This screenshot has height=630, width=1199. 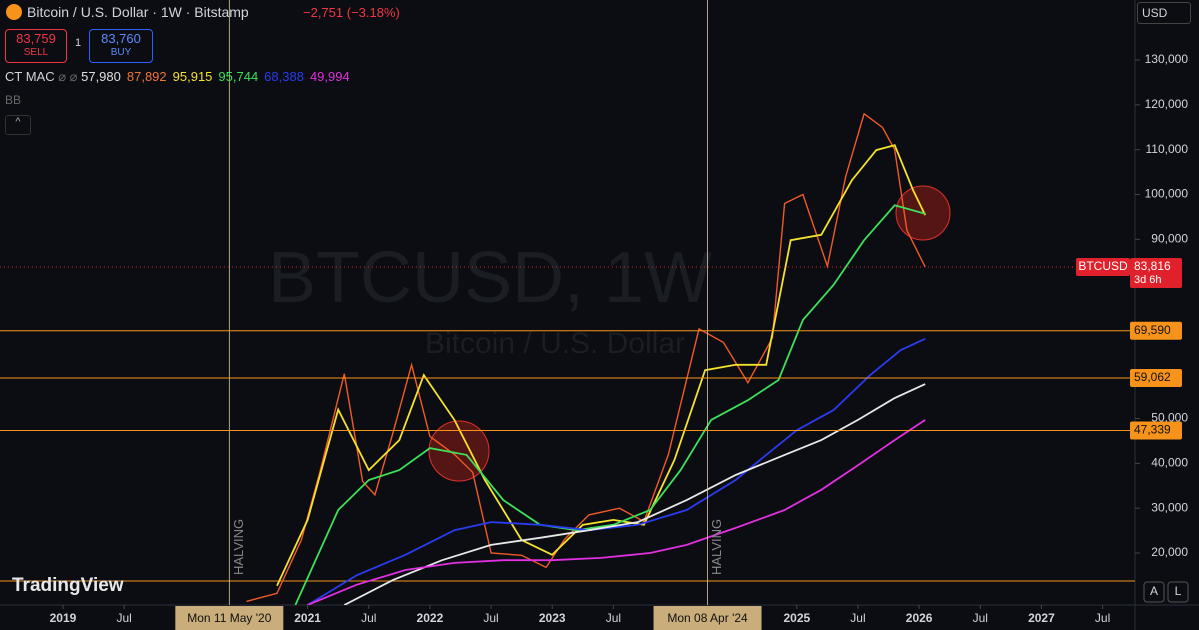 What do you see at coordinates (1169, 238) in the screenshot?
I see `y-tick-label: 90,000` at bounding box center [1169, 238].